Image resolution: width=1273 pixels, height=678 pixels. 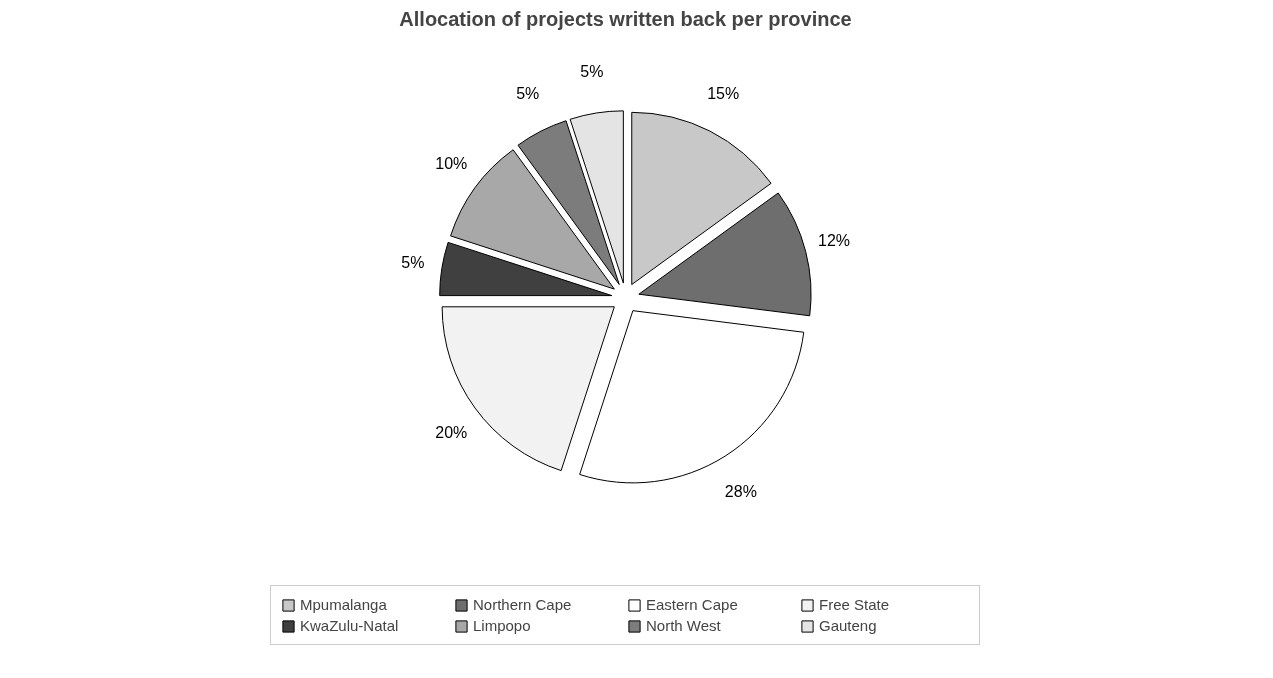 What do you see at coordinates (451, 163) in the screenshot?
I see `data-label: 10%` at bounding box center [451, 163].